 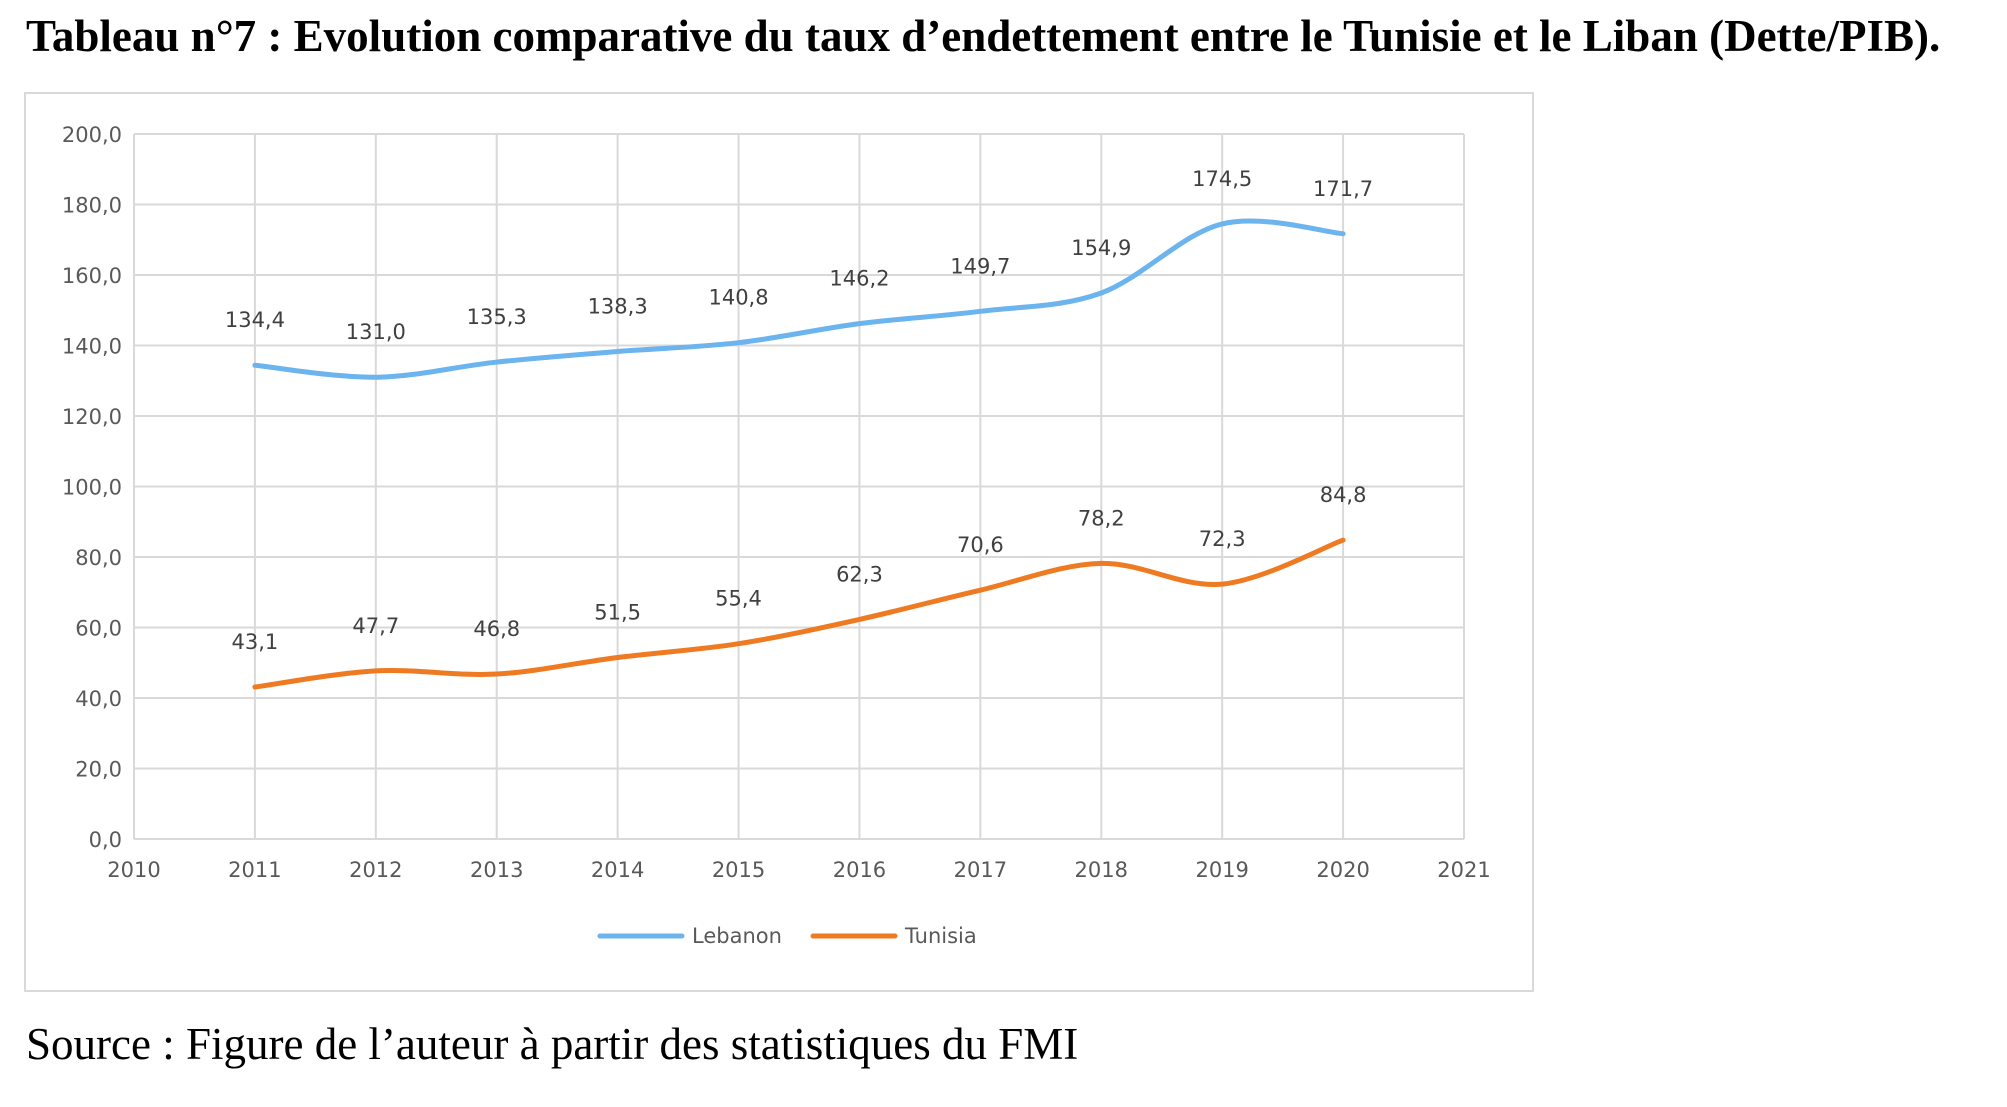 What do you see at coordinates (375, 870) in the screenshot?
I see `x-tick-label: 2012` at bounding box center [375, 870].